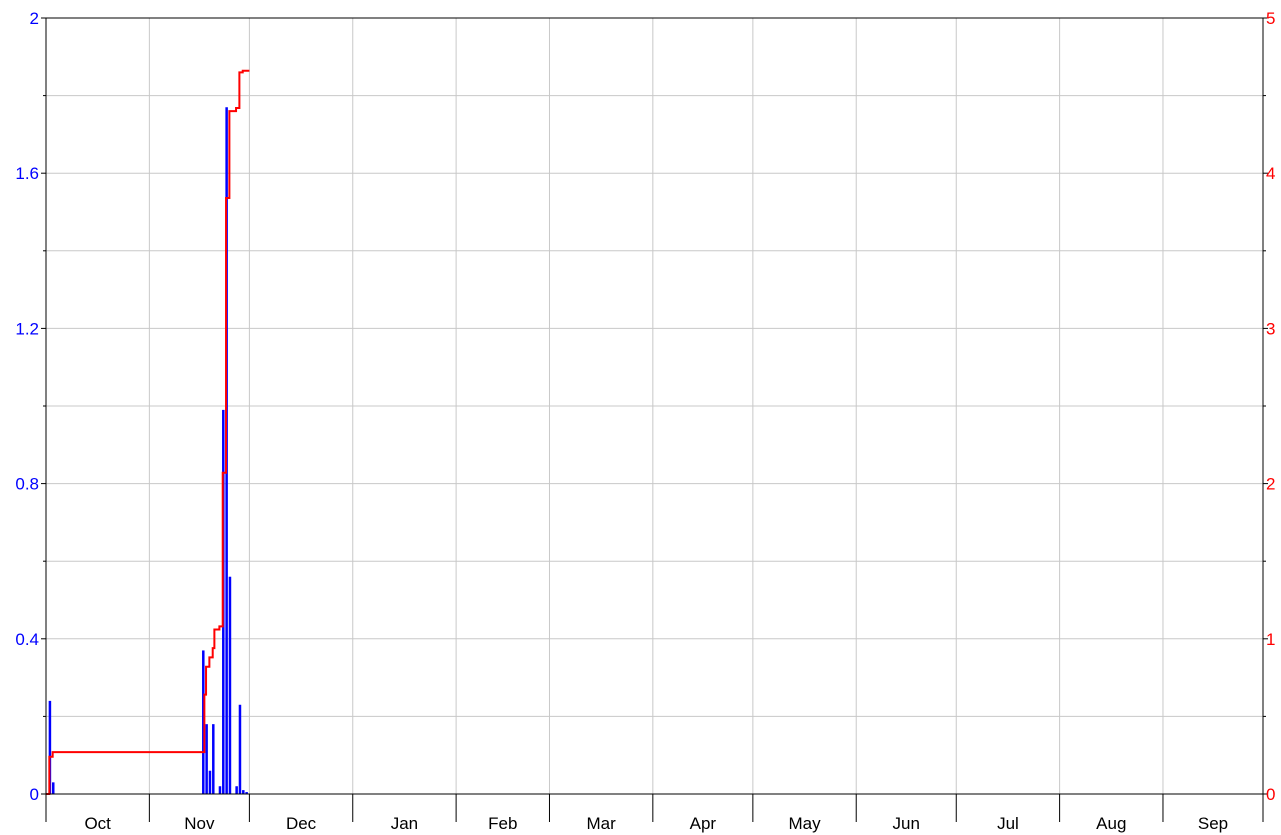  What do you see at coordinates (199, 823) in the screenshot?
I see `x-tick-label: Nov` at bounding box center [199, 823].